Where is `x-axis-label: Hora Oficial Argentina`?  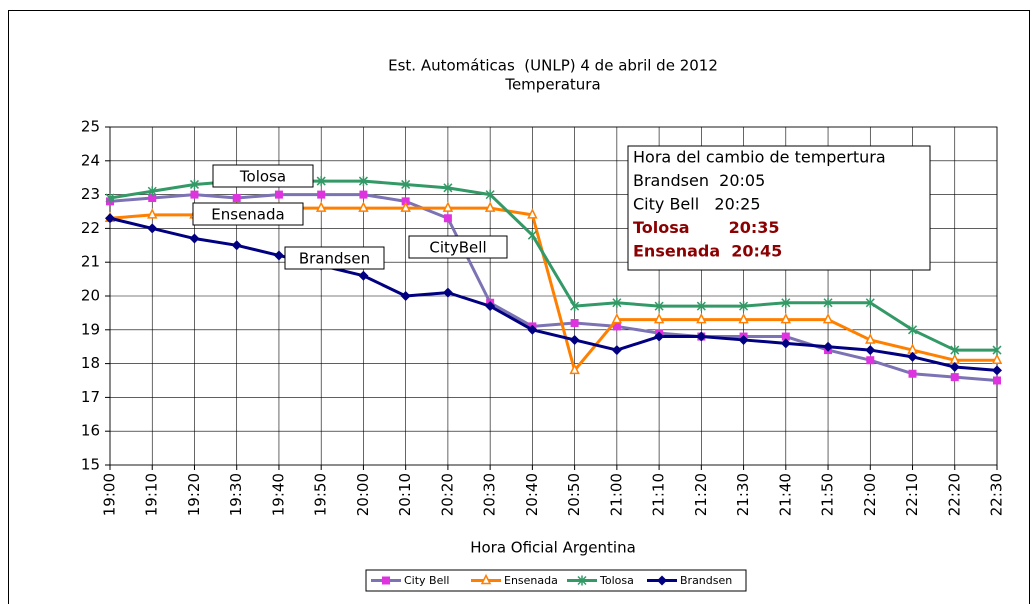
x-axis-label: Hora Oficial Argentina is located at coordinates (553, 548).